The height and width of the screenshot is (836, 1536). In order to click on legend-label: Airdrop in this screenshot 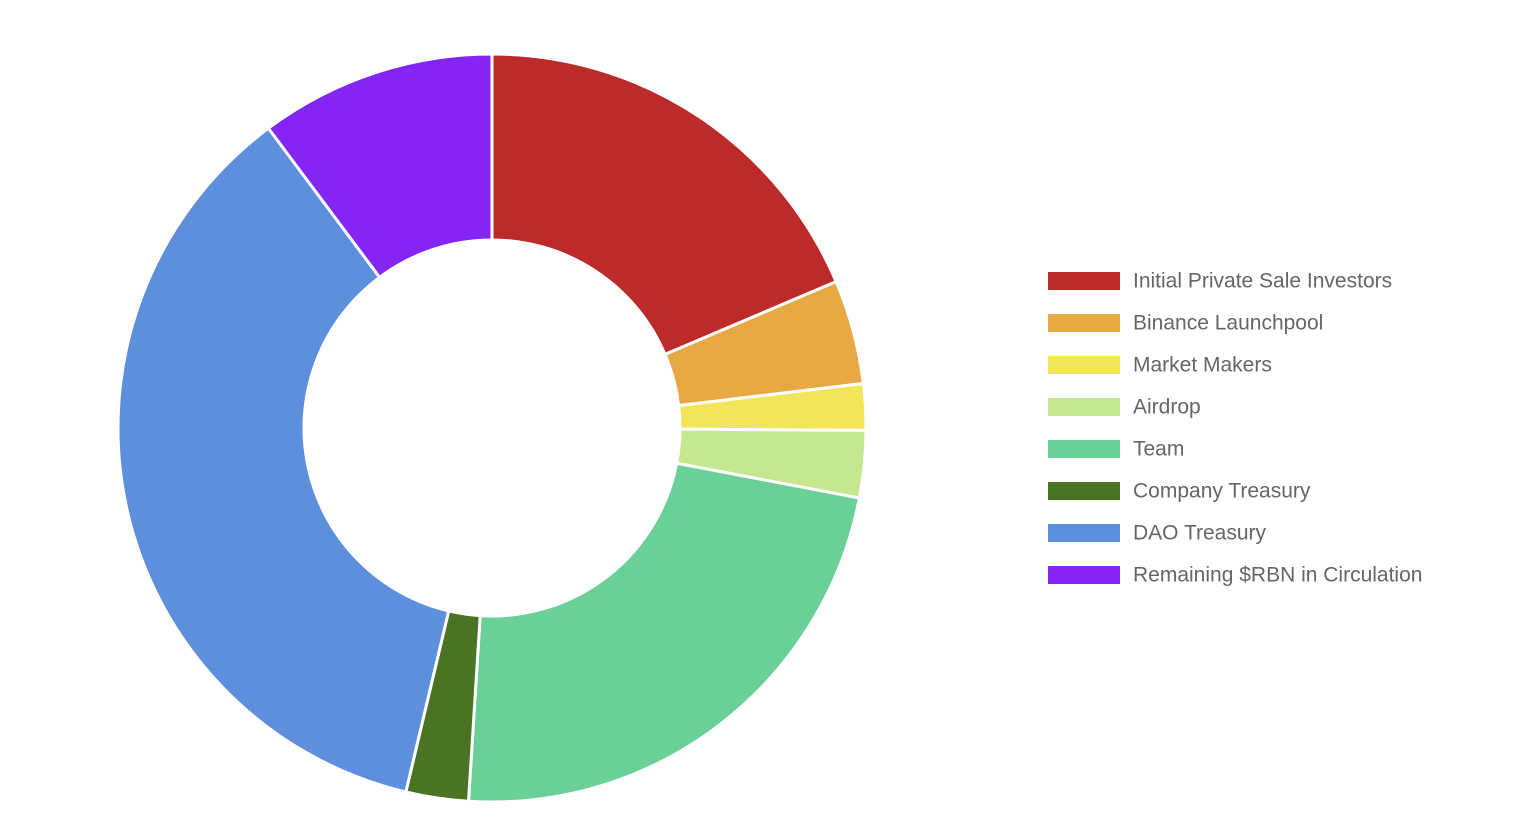, I will do `click(1167, 407)`.